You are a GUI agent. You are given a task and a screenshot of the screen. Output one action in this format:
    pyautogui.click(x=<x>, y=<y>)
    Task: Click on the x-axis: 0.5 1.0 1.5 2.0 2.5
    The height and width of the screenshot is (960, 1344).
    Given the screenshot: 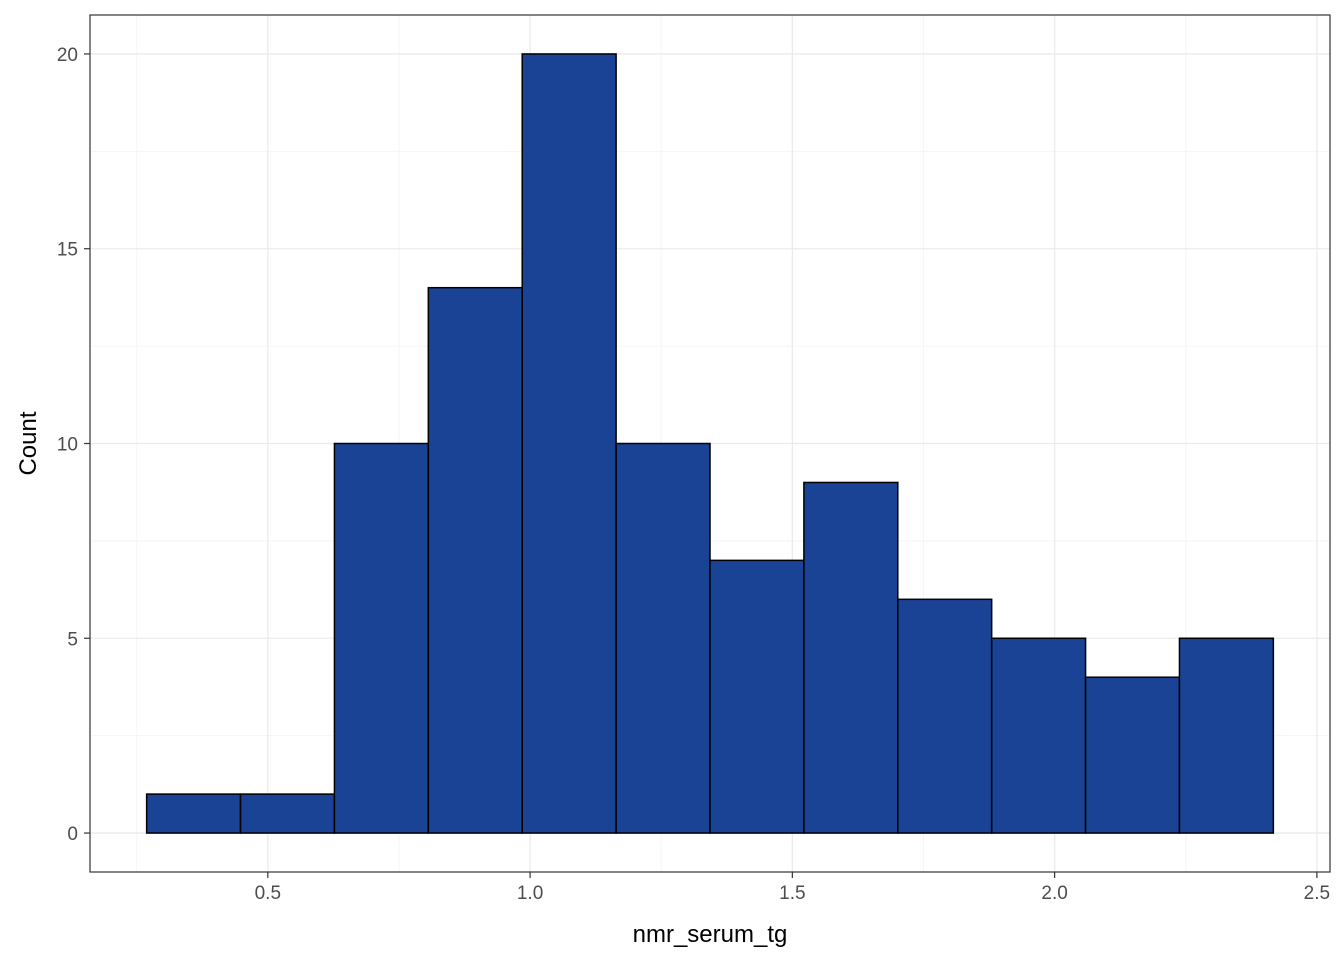 What is the action you would take?
    pyautogui.click(x=792, y=888)
    